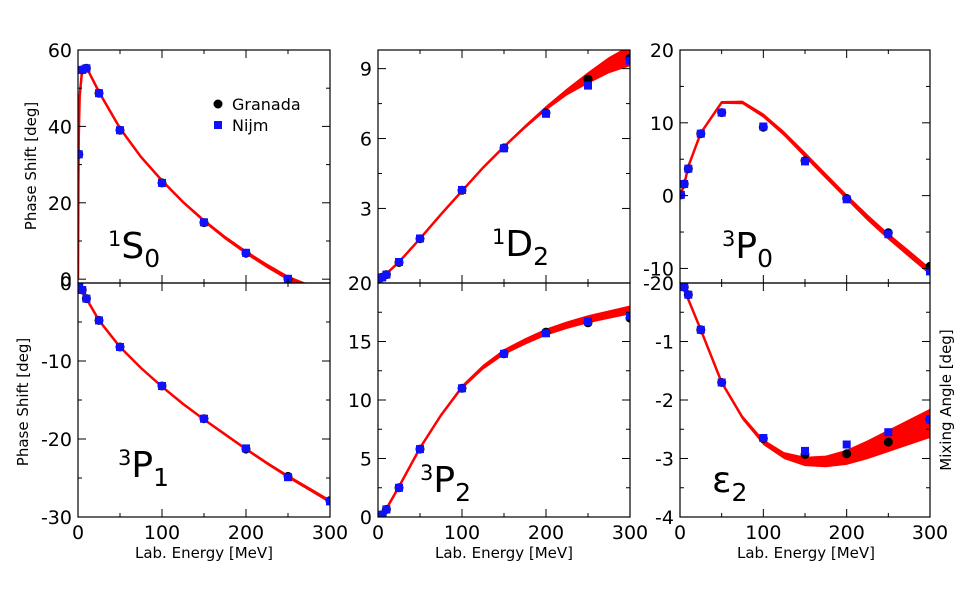 The height and width of the screenshot is (608, 969). What do you see at coordinates (747, 249) in the screenshot?
I see `panel-label-3P0: 3P0` at bounding box center [747, 249].